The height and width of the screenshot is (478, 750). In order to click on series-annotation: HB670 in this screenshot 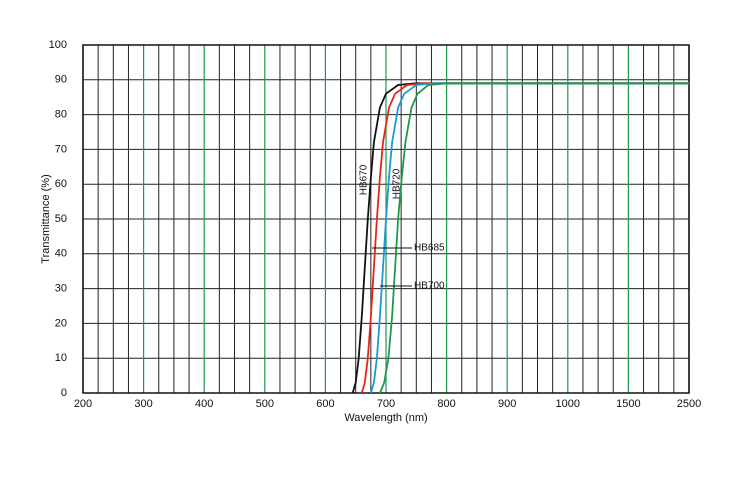, I will do `click(364, 179)`.